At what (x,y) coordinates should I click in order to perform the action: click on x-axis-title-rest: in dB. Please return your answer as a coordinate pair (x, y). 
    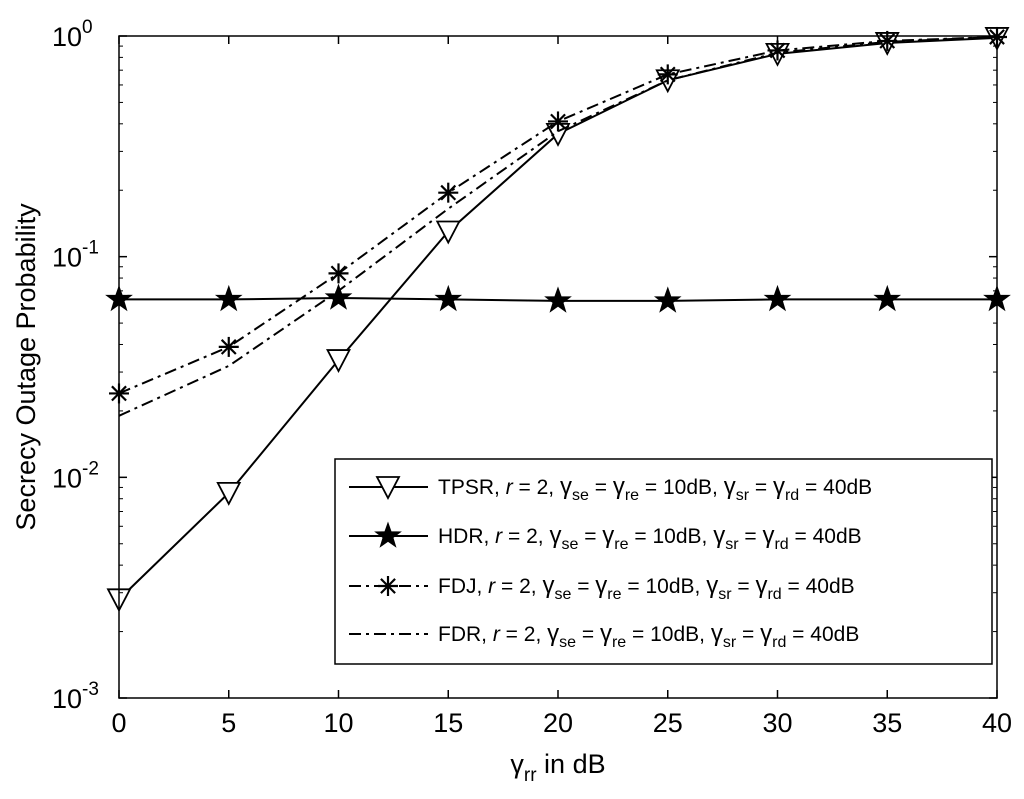
    Looking at the image, I should click on (571, 764).